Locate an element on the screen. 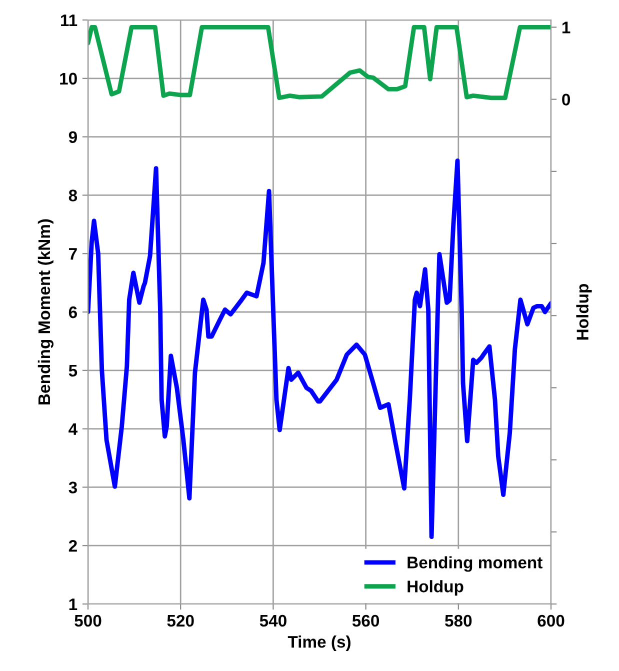 The width and height of the screenshot is (619, 671). legend-label: Bending moment is located at coordinates (475, 564).